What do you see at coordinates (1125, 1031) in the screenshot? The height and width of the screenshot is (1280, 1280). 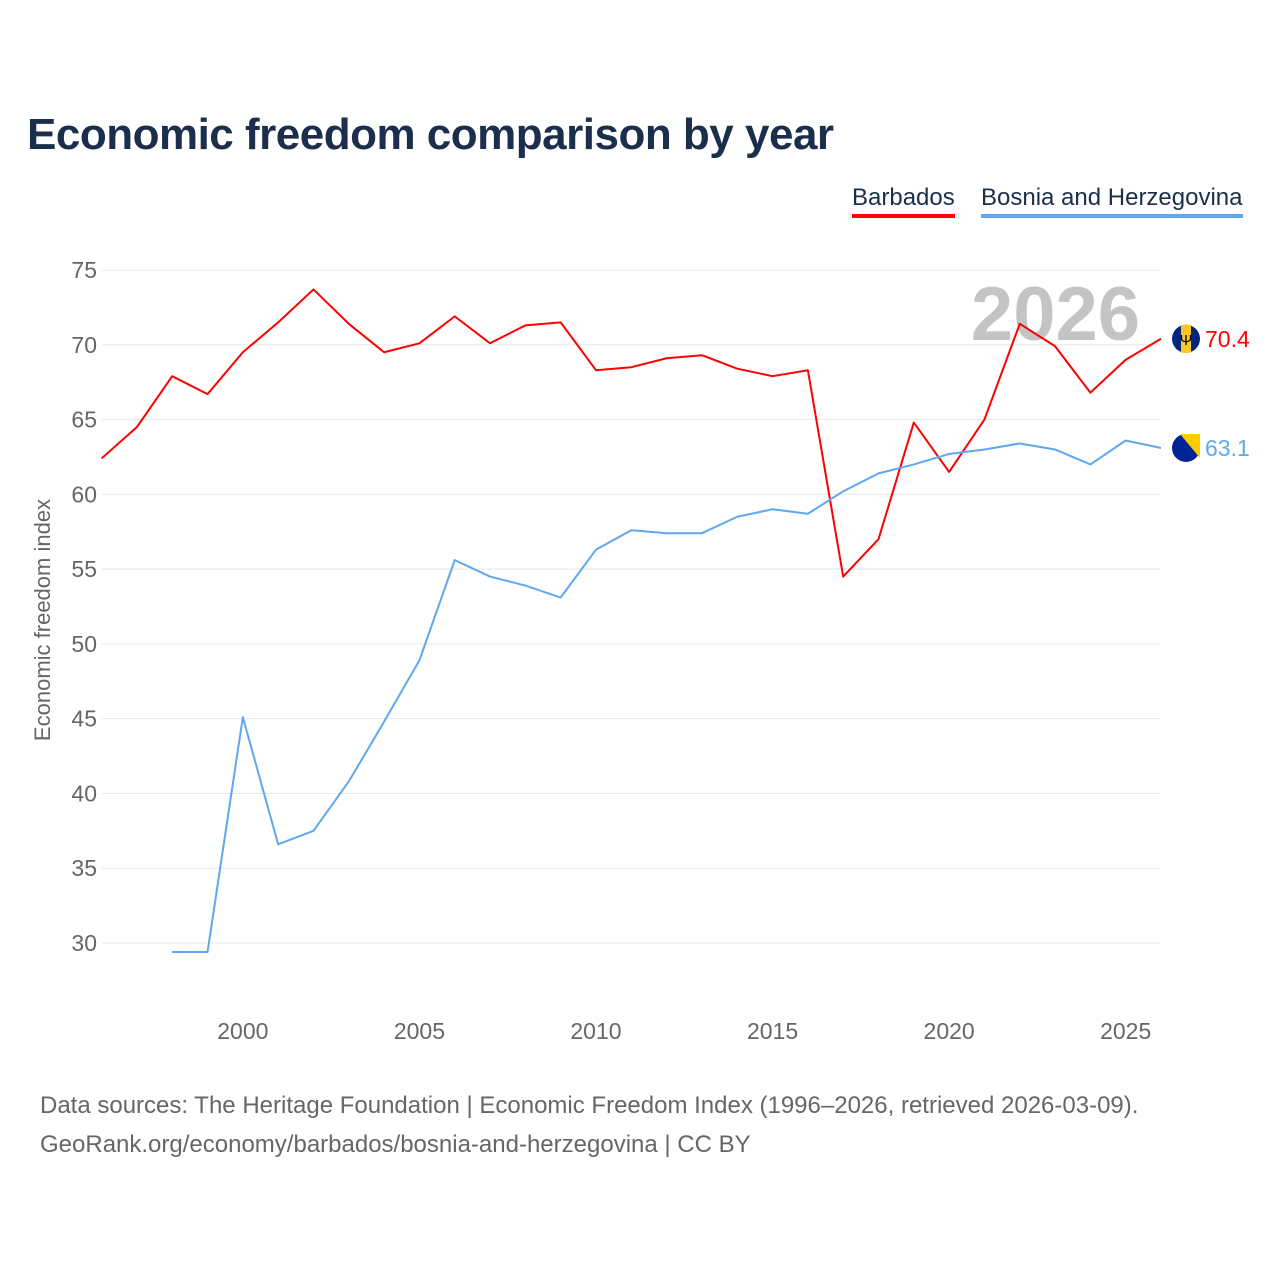 I see `x-tick-label: 2025` at bounding box center [1125, 1031].